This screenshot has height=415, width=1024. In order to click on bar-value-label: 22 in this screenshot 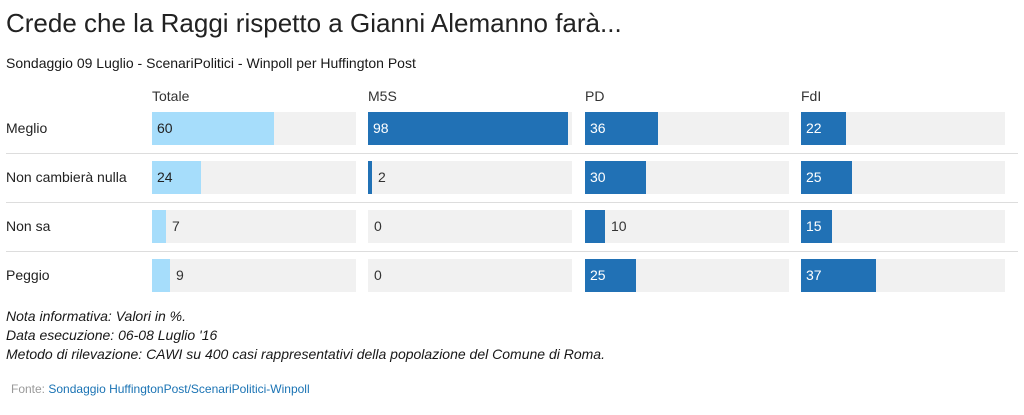, I will do `click(814, 128)`.